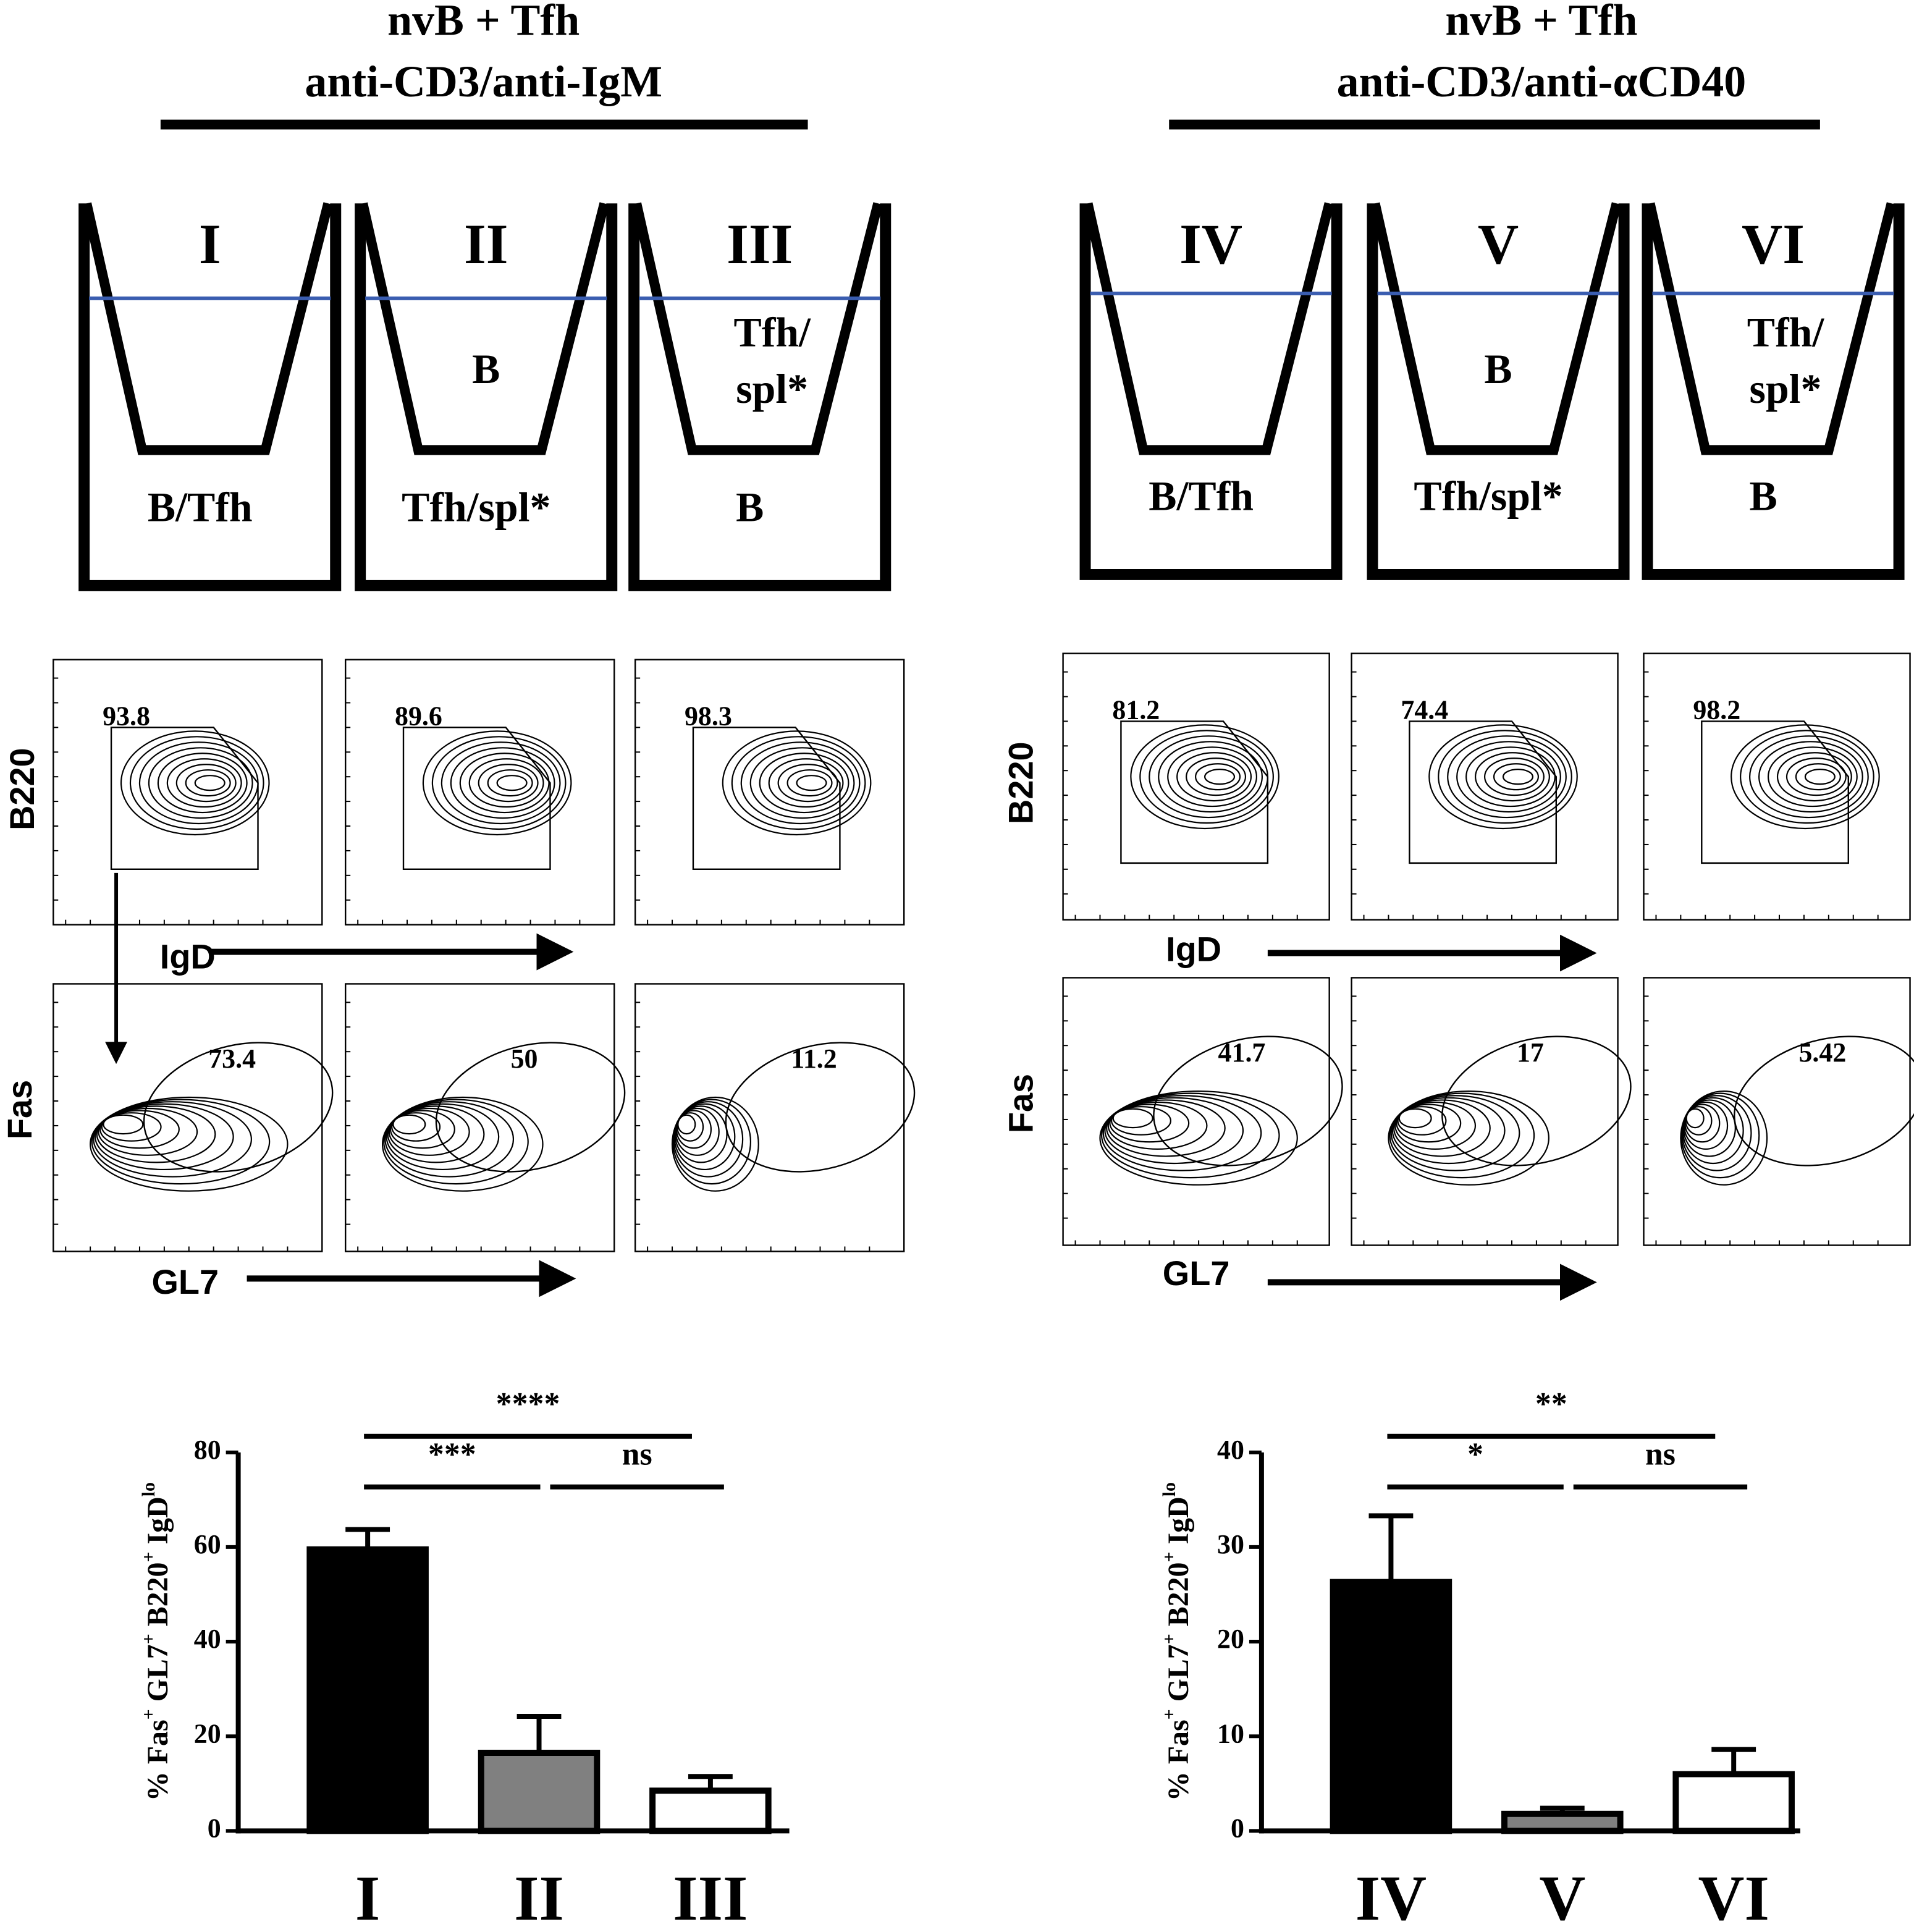 The width and height of the screenshot is (1914, 1932). Describe the element at coordinates (1178, 1676) in the screenshot. I see `y-axis-label-part: GL7` at that location.